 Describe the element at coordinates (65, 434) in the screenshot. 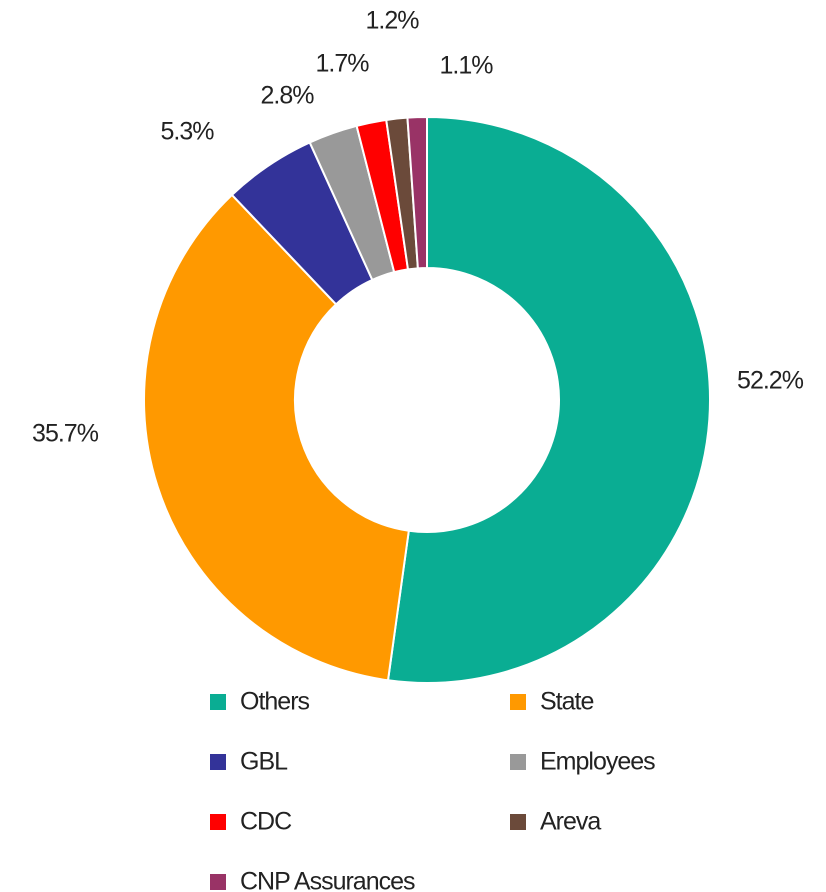

I see `data-label: 35.7%` at that location.